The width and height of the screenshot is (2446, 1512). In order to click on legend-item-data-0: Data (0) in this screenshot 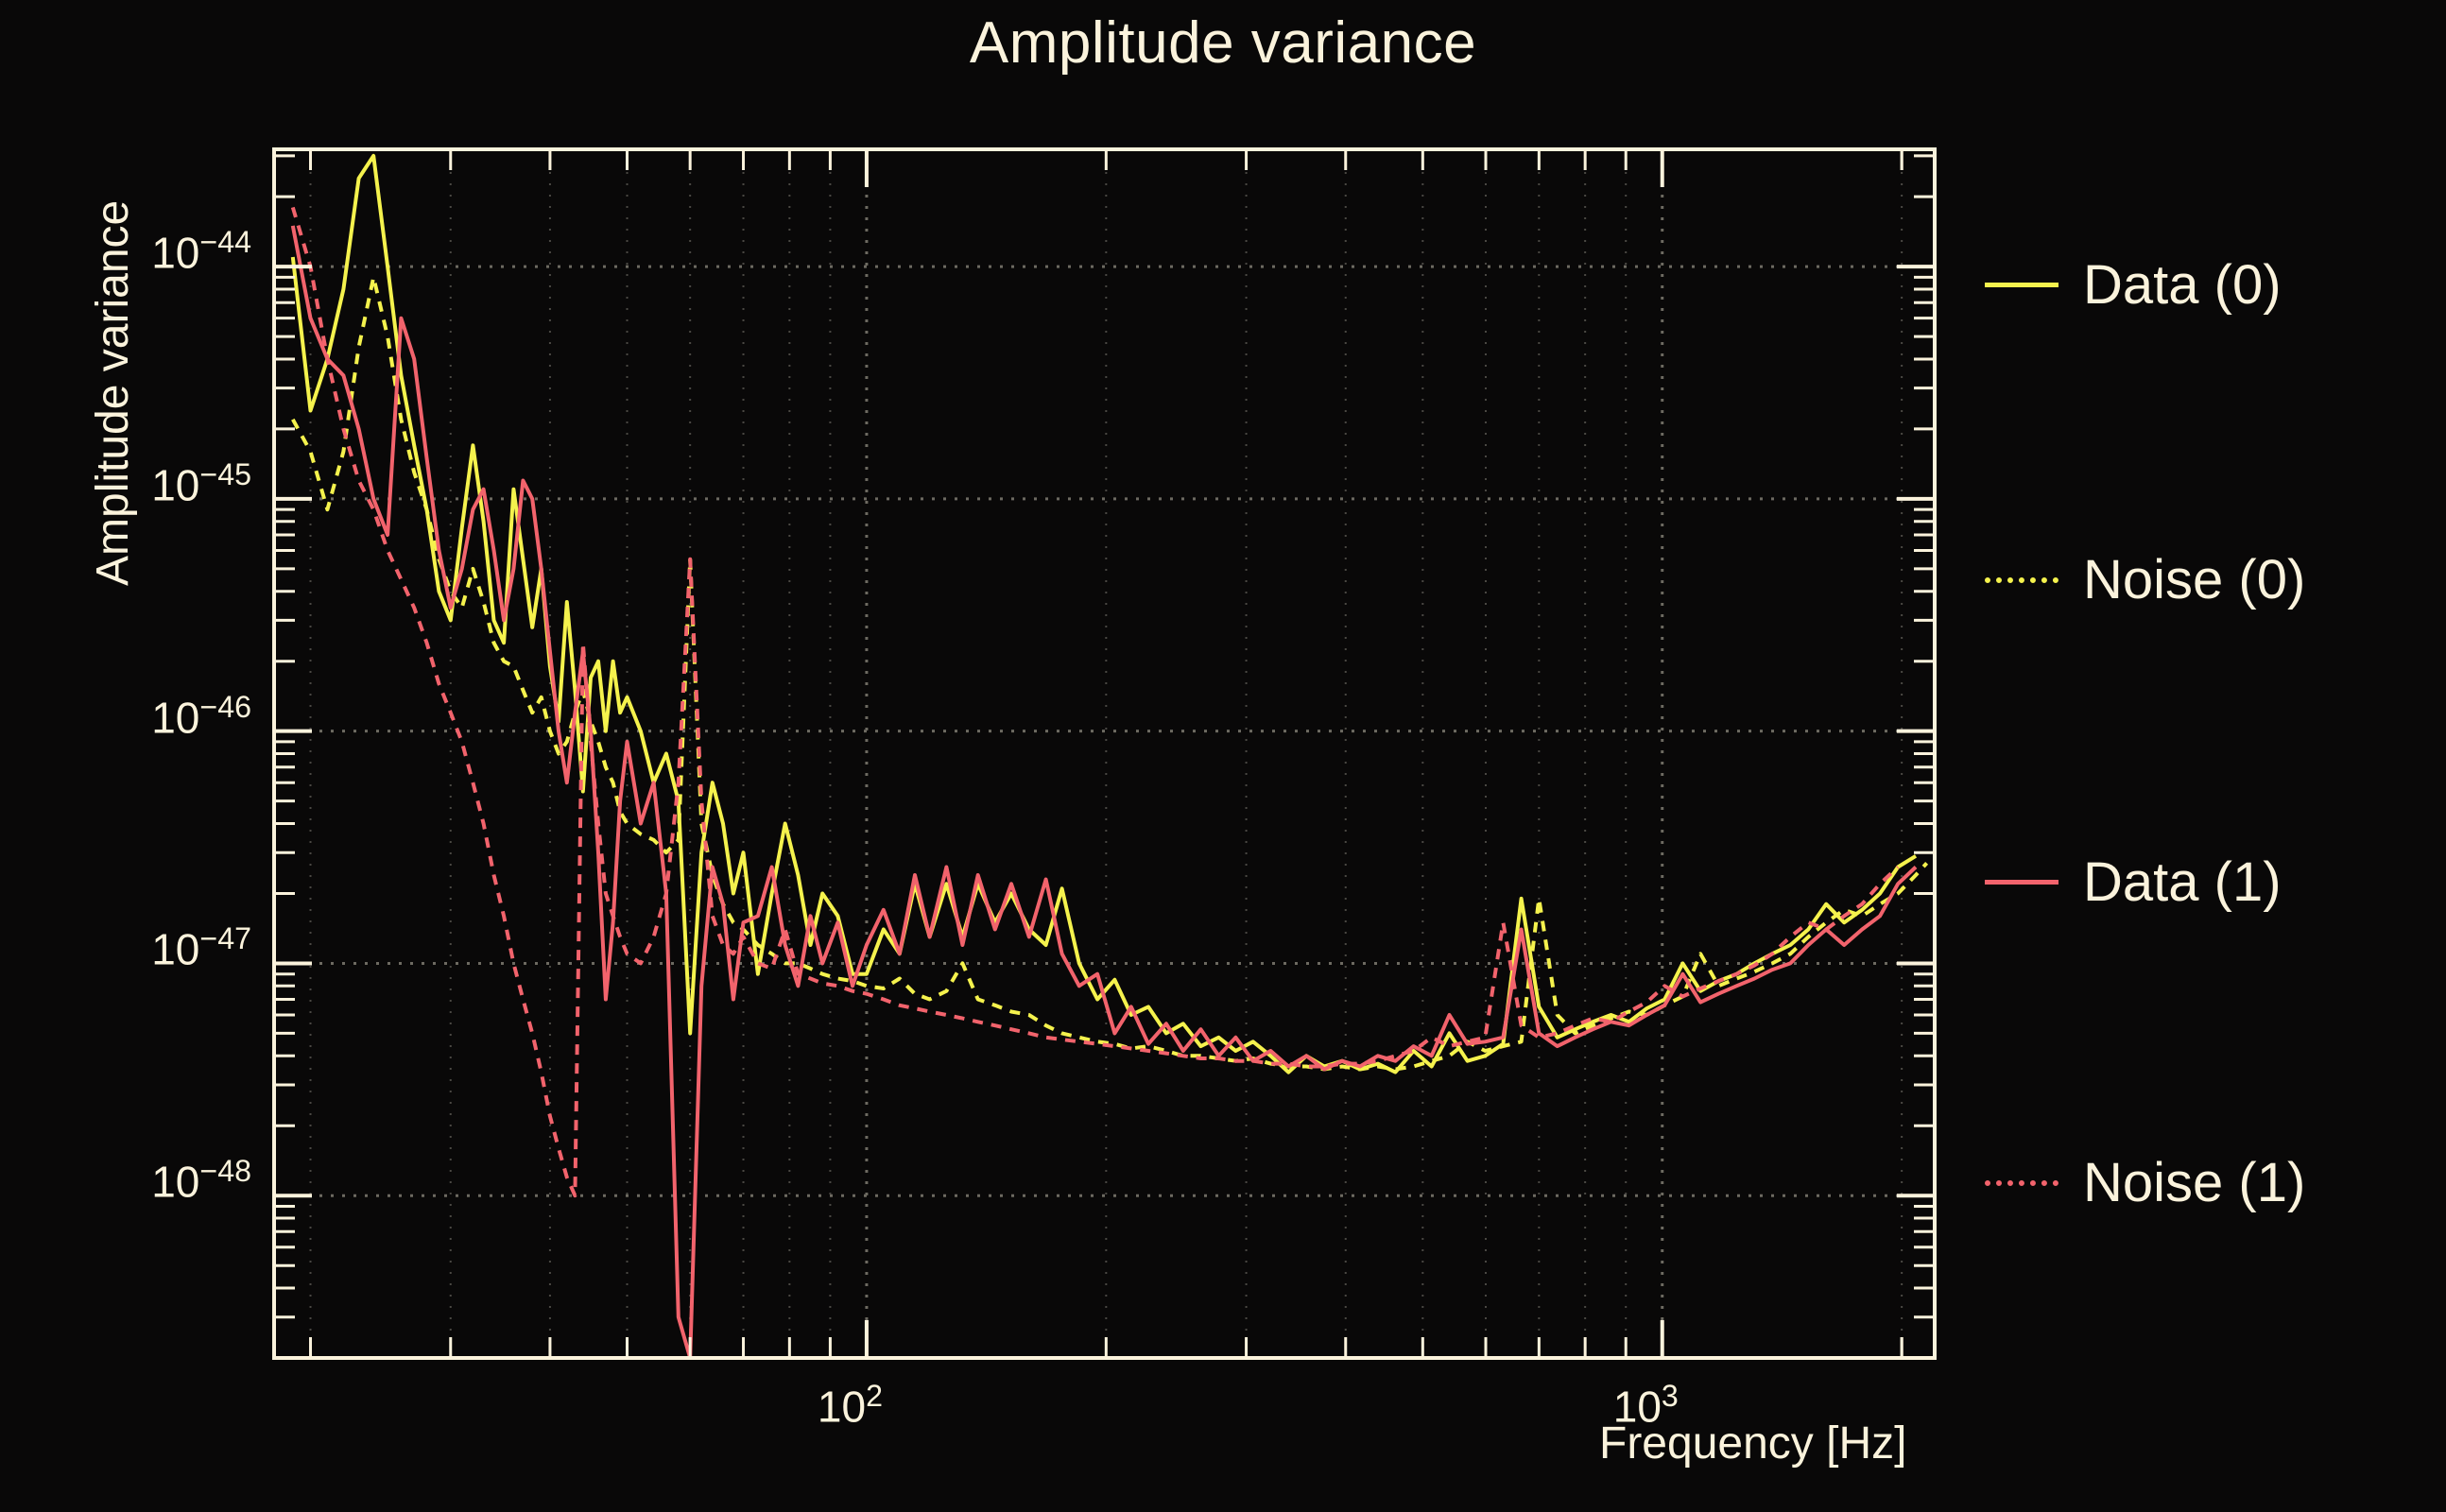, I will do `click(2133, 285)`.